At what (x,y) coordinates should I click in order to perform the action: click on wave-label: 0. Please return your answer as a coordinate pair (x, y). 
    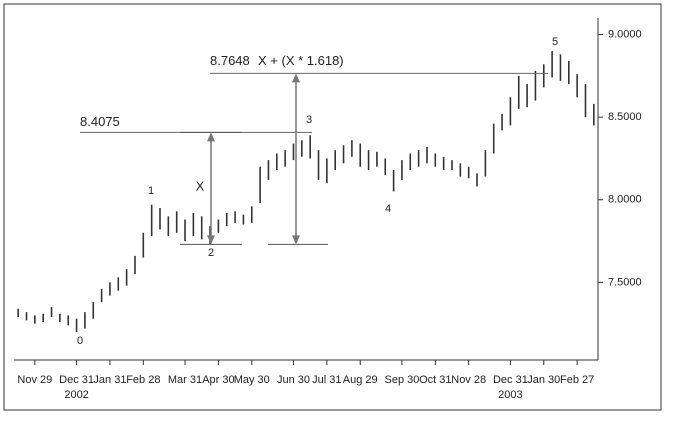
    Looking at the image, I should click on (80, 341).